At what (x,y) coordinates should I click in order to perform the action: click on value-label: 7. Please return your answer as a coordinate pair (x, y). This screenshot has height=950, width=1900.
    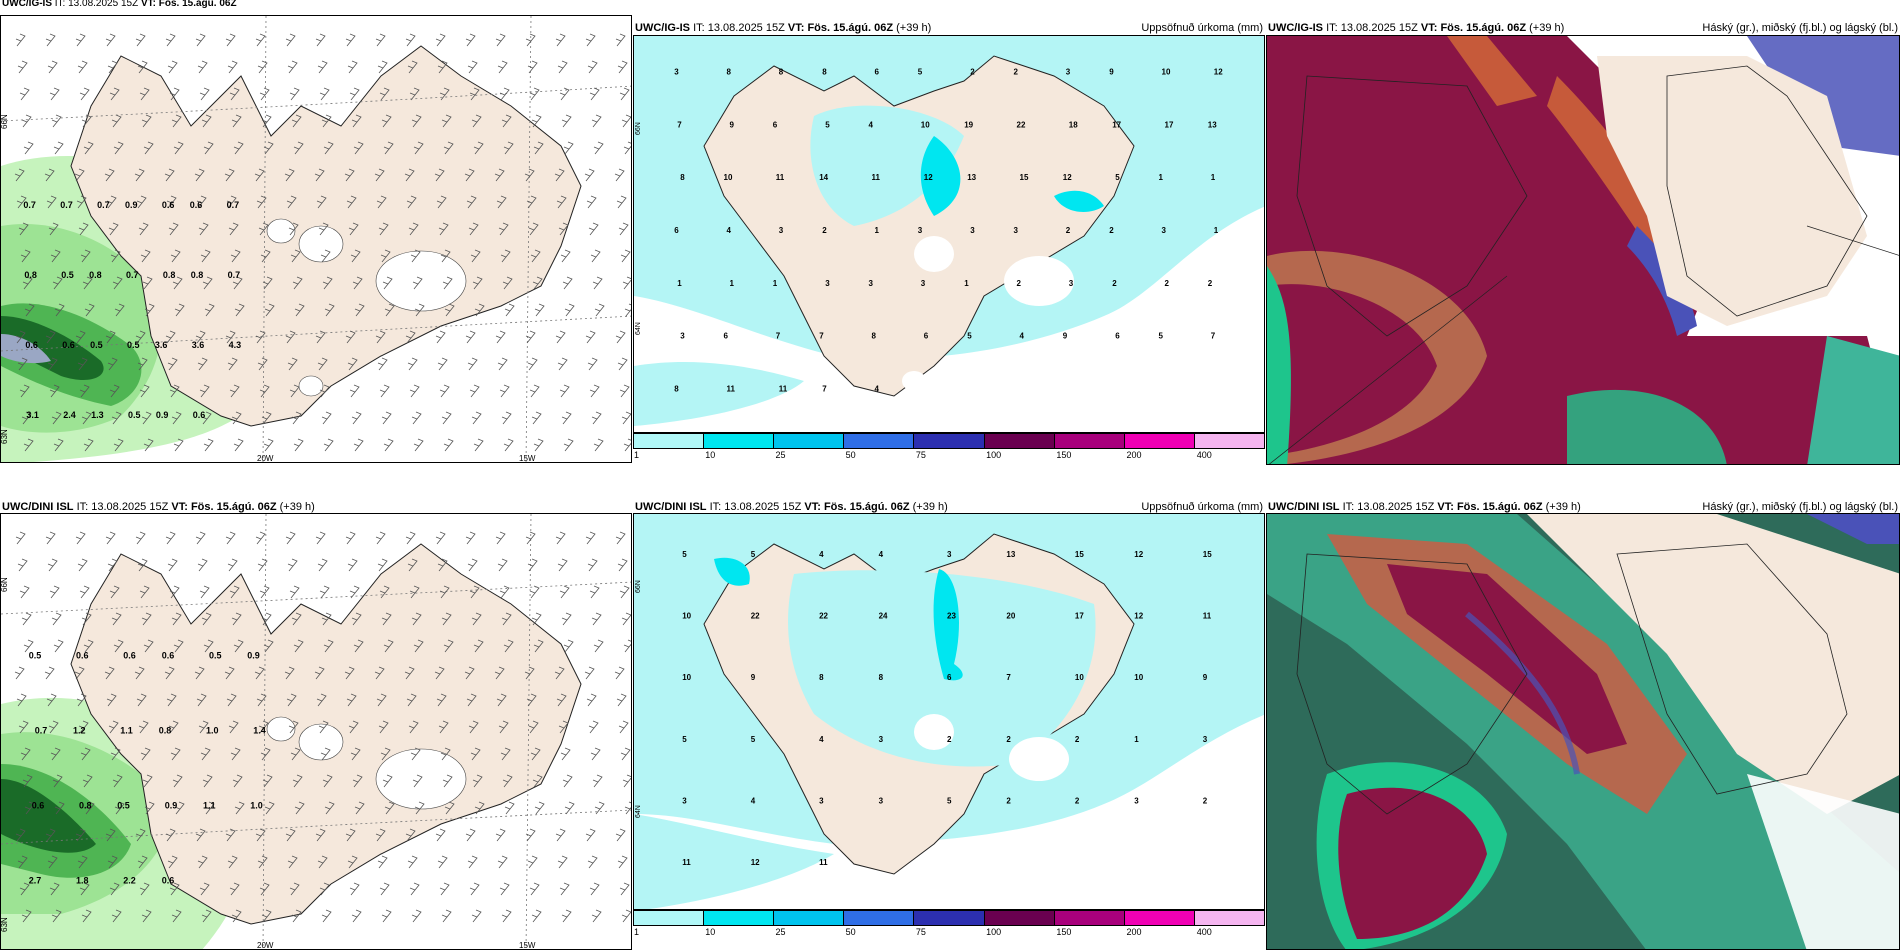
    Looking at the image, I should click on (778, 336).